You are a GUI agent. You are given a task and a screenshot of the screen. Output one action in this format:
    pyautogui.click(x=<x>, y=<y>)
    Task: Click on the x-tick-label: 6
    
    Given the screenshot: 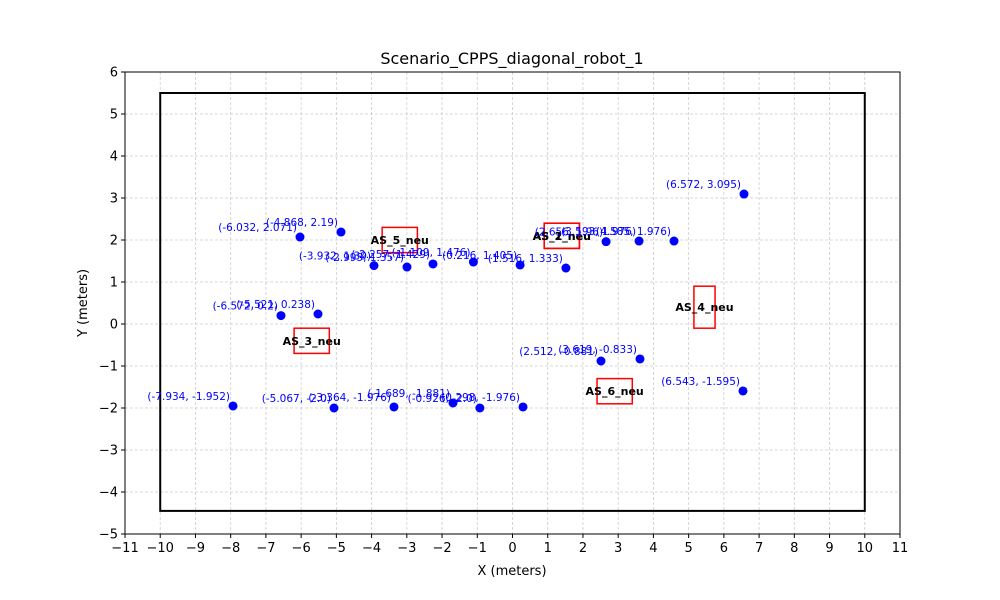 What is the action you would take?
    pyautogui.click(x=724, y=548)
    